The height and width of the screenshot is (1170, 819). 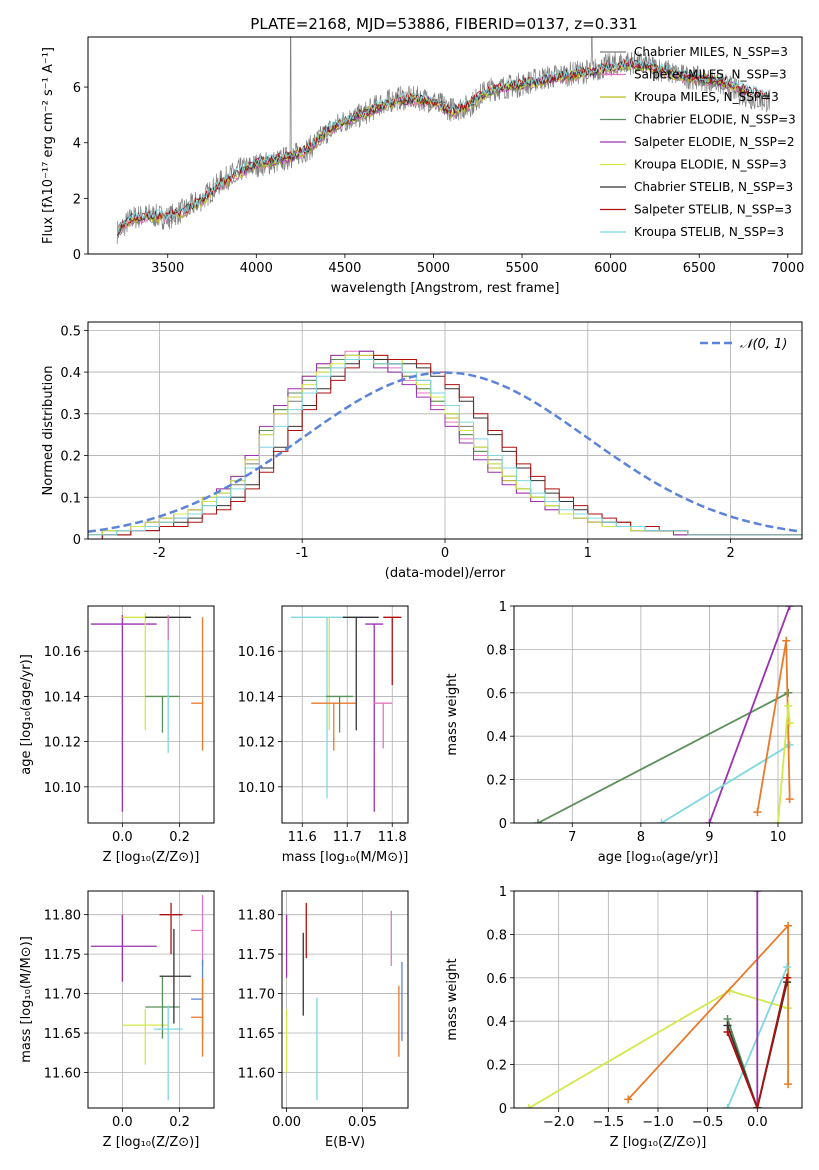 What do you see at coordinates (256, 788) in the screenshot?
I see `y-tick-label: 10.10` at bounding box center [256, 788].